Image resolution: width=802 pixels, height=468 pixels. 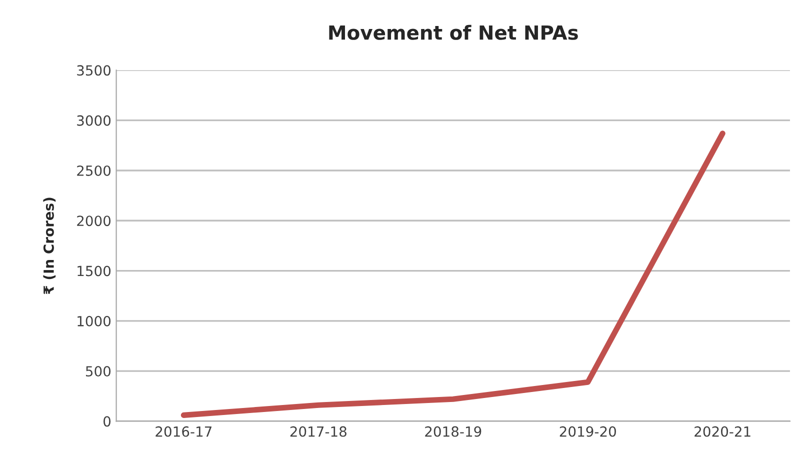 What do you see at coordinates (94, 170) in the screenshot?
I see `y-tick-label: 2500` at bounding box center [94, 170].